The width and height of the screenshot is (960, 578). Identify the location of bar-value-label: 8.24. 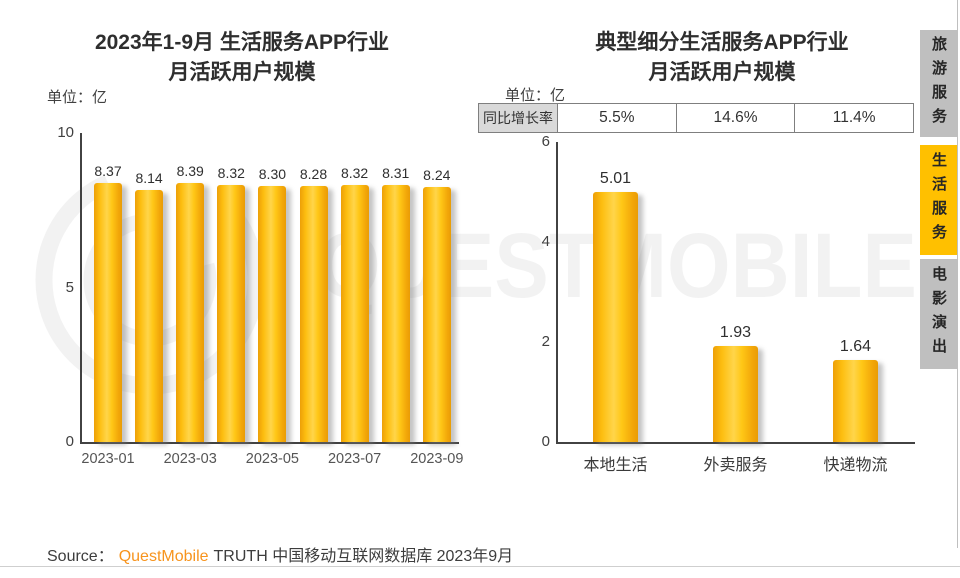
(437, 175).